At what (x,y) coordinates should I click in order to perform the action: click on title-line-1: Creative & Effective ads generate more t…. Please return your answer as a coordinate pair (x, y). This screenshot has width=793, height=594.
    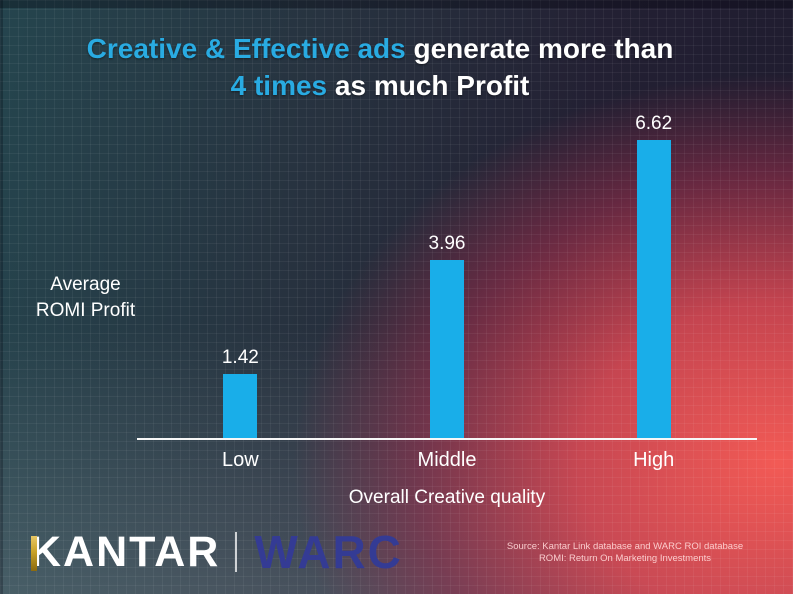
    Looking at the image, I should click on (380, 48).